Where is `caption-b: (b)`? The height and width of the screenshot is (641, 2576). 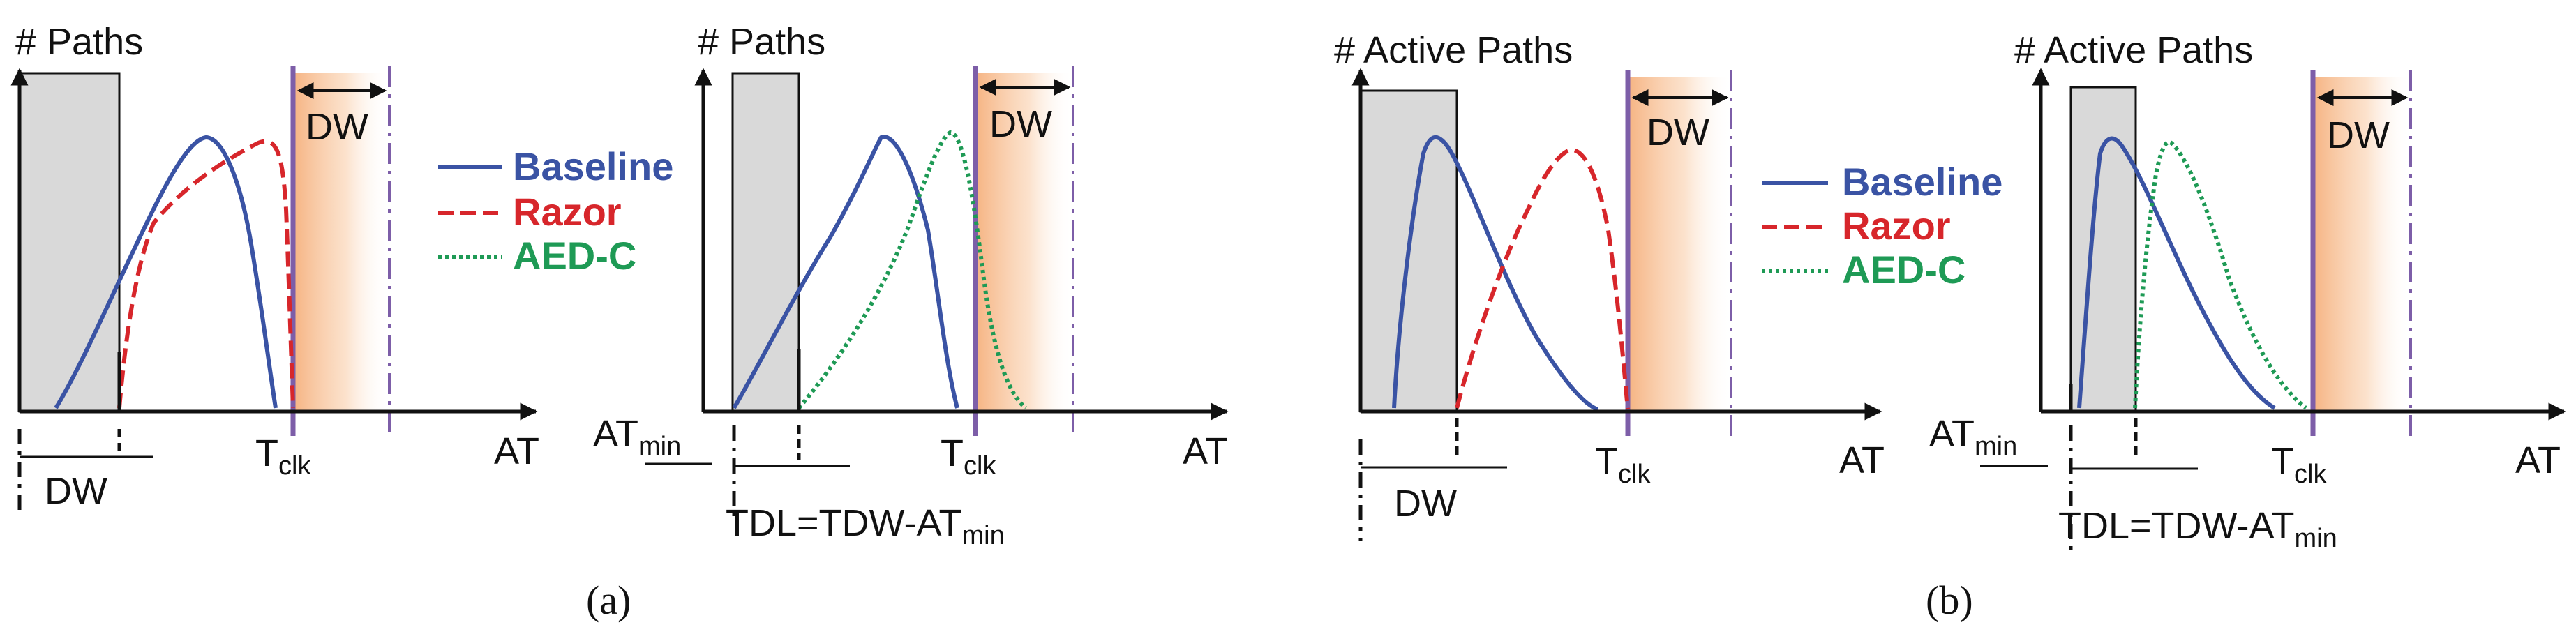
caption-b: (b) is located at coordinates (1949, 600).